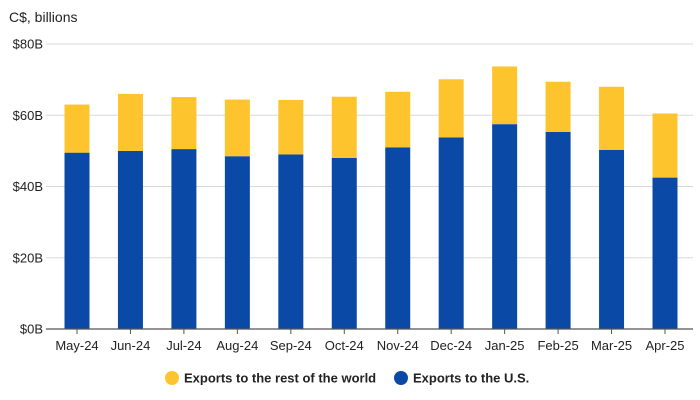  Describe the element at coordinates (557, 345) in the screenshot. I see `x-tick-label: Feb-25` at that location.